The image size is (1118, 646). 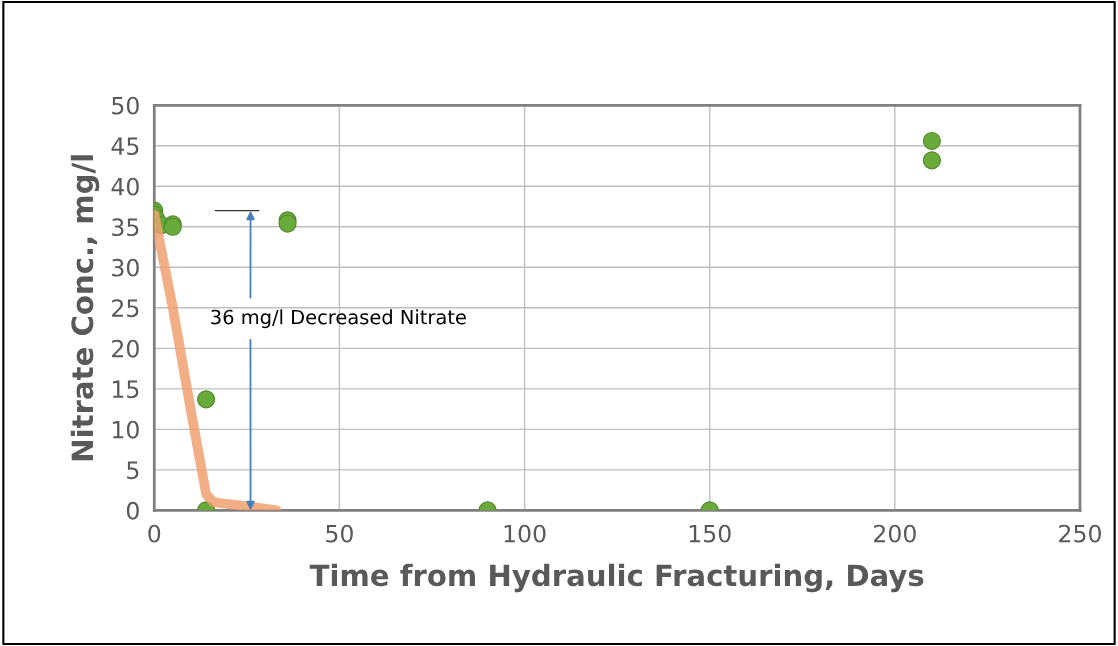 What do you see at coordinates (125, 308) in the screenshot?
I see `y-tick-label: 25` at bounding box center [125, 308].